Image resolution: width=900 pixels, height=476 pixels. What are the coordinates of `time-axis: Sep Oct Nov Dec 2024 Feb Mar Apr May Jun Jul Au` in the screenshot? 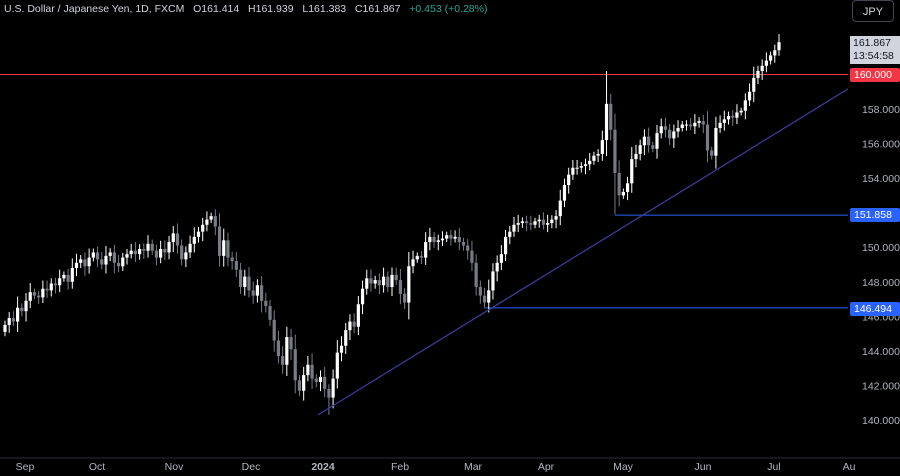 It's located at (450, 465).